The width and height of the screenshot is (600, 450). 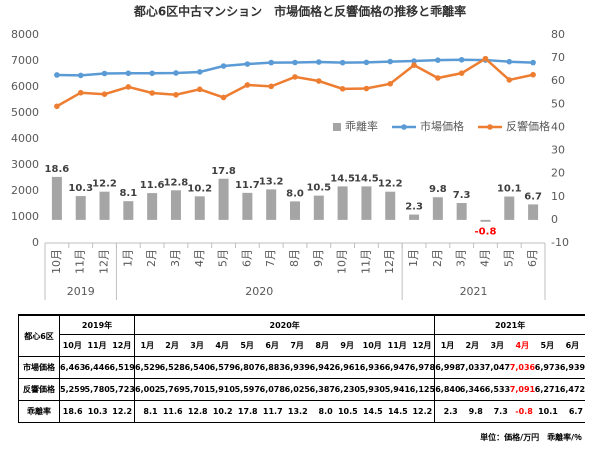 I want to click on x-tick-label: 10月, so click(x=56, y=261).